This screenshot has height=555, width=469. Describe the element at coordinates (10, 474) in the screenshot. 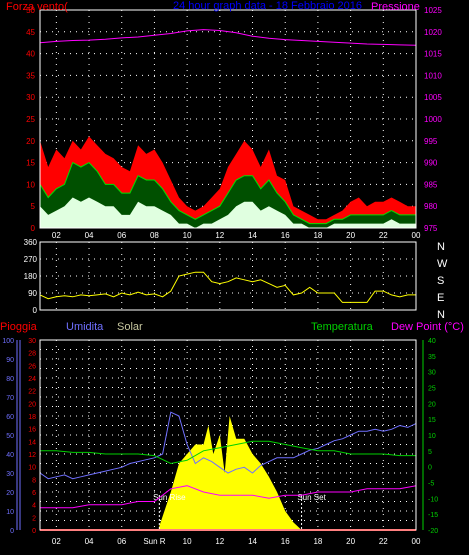

I see `humidity-y-tick: 30` at that location.